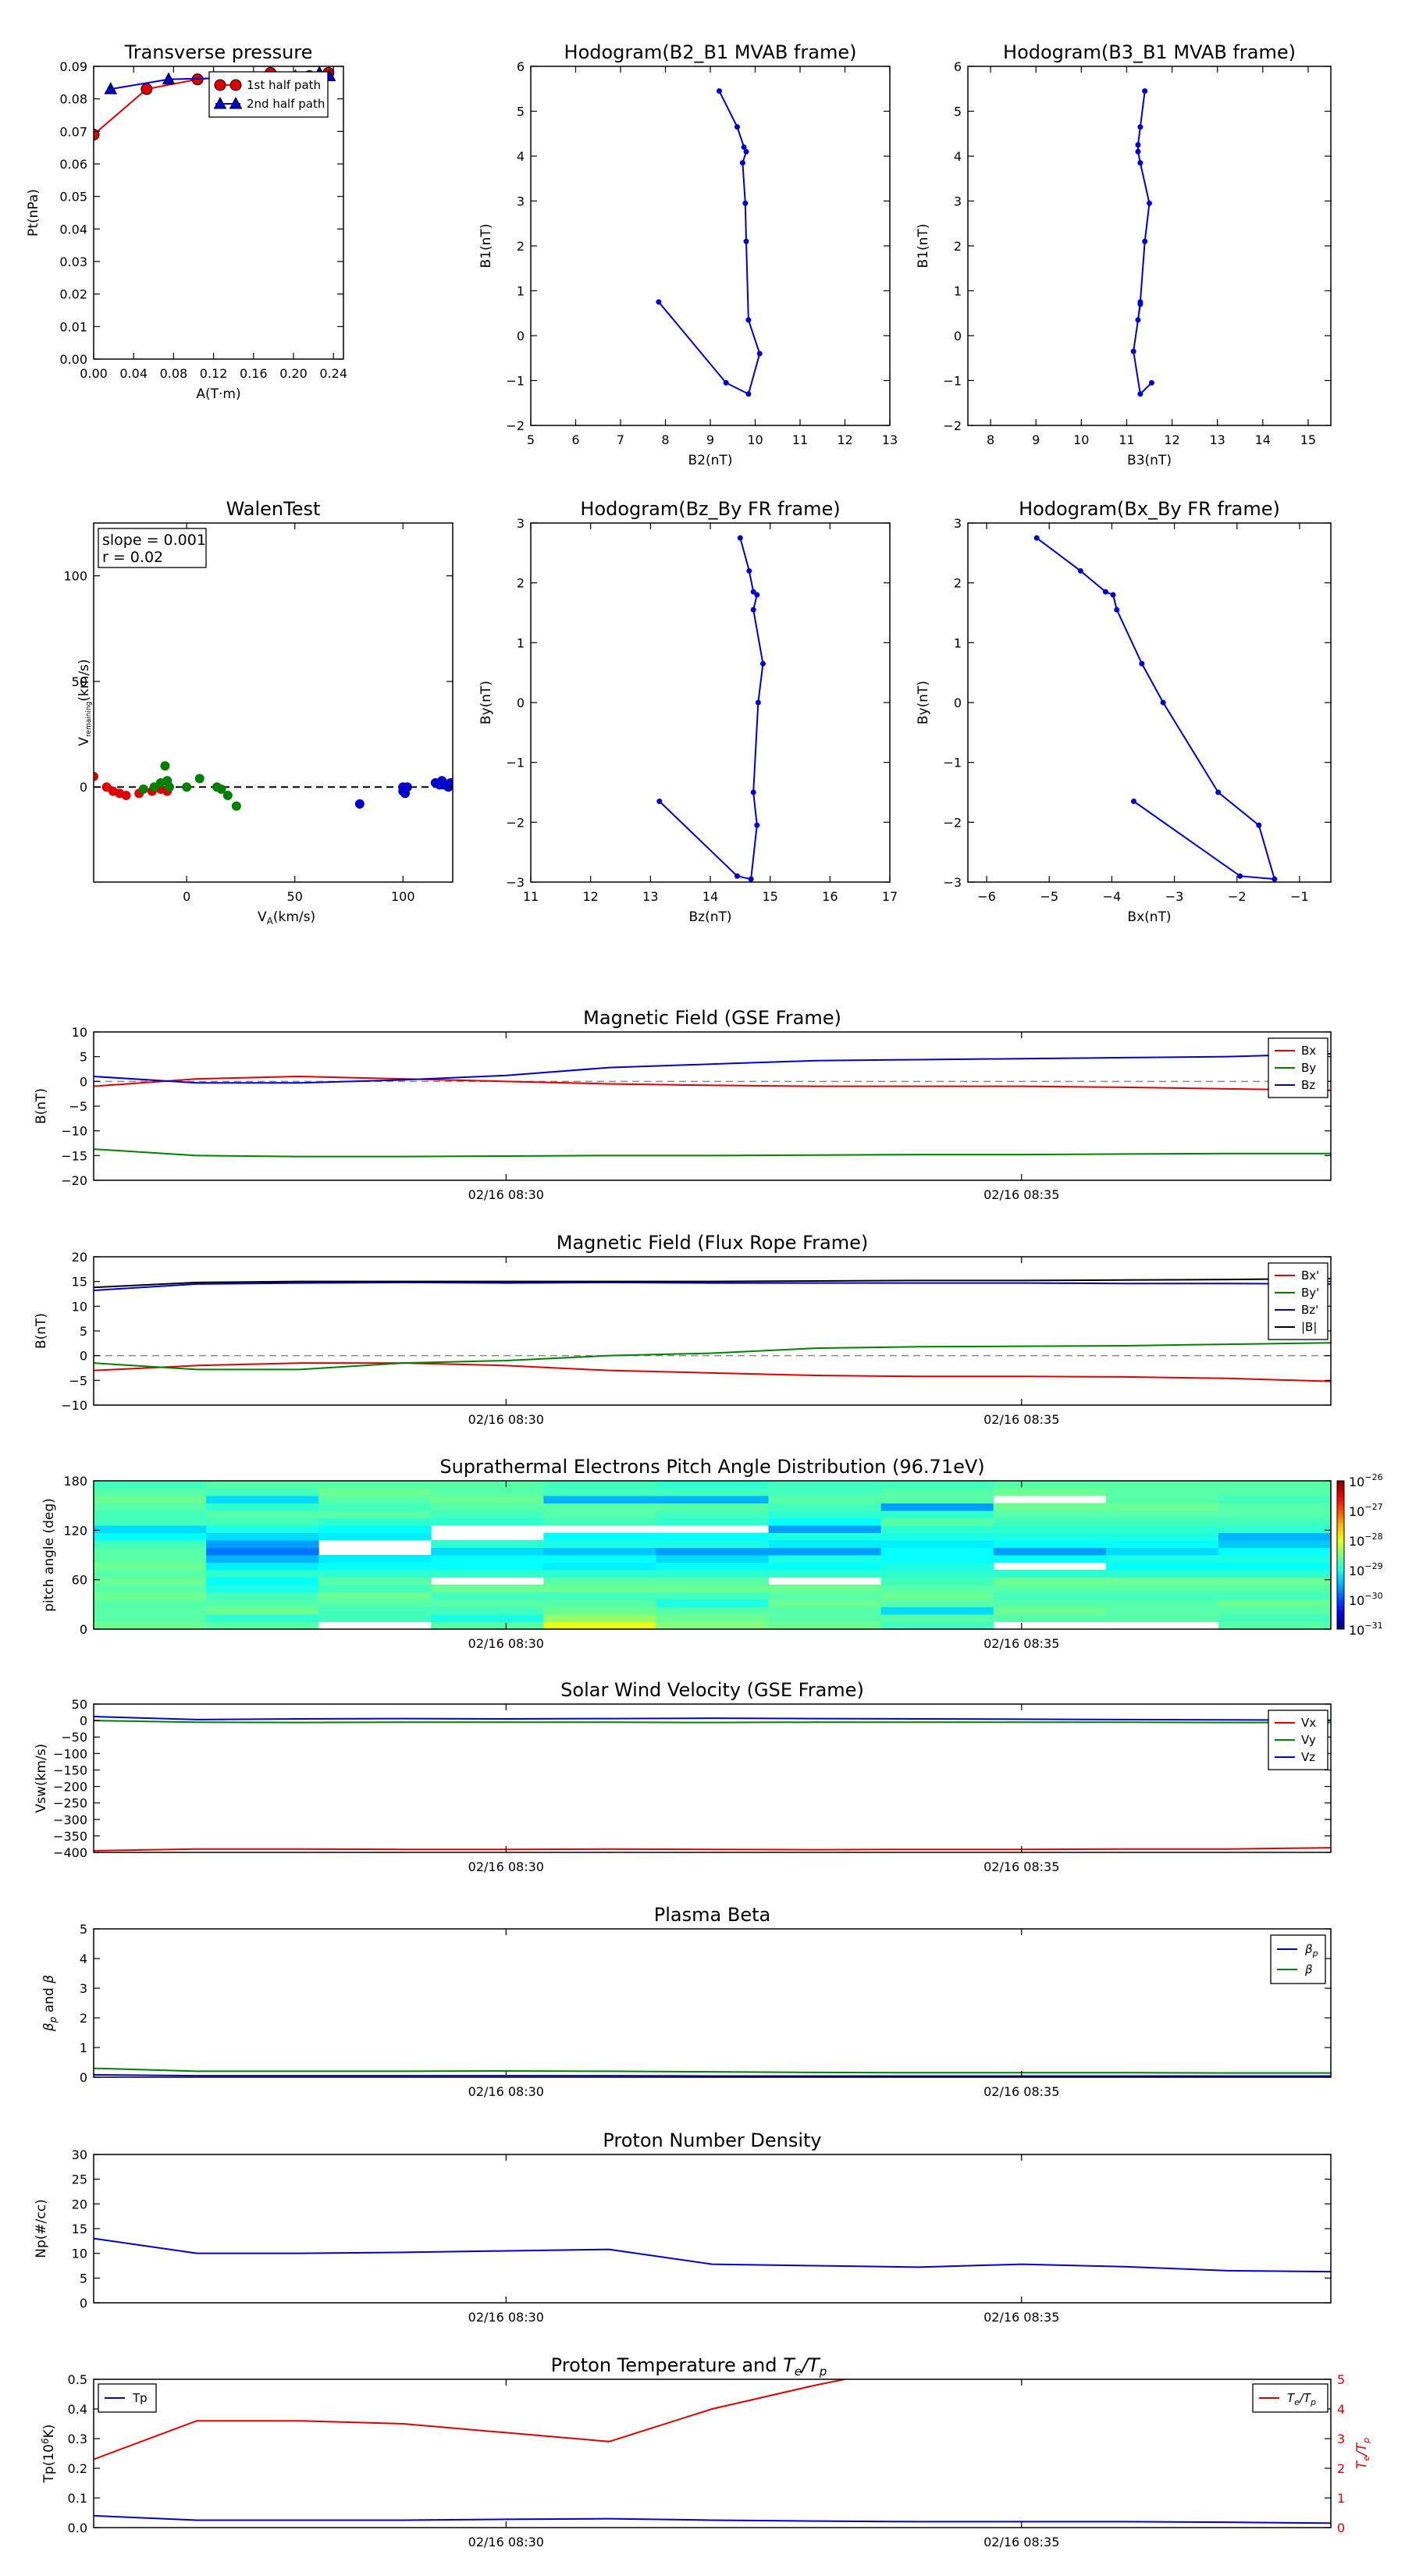  Describe the element at coordinates (713, 1286) in the screenshot. I see `series-line-Bz'` at that location.